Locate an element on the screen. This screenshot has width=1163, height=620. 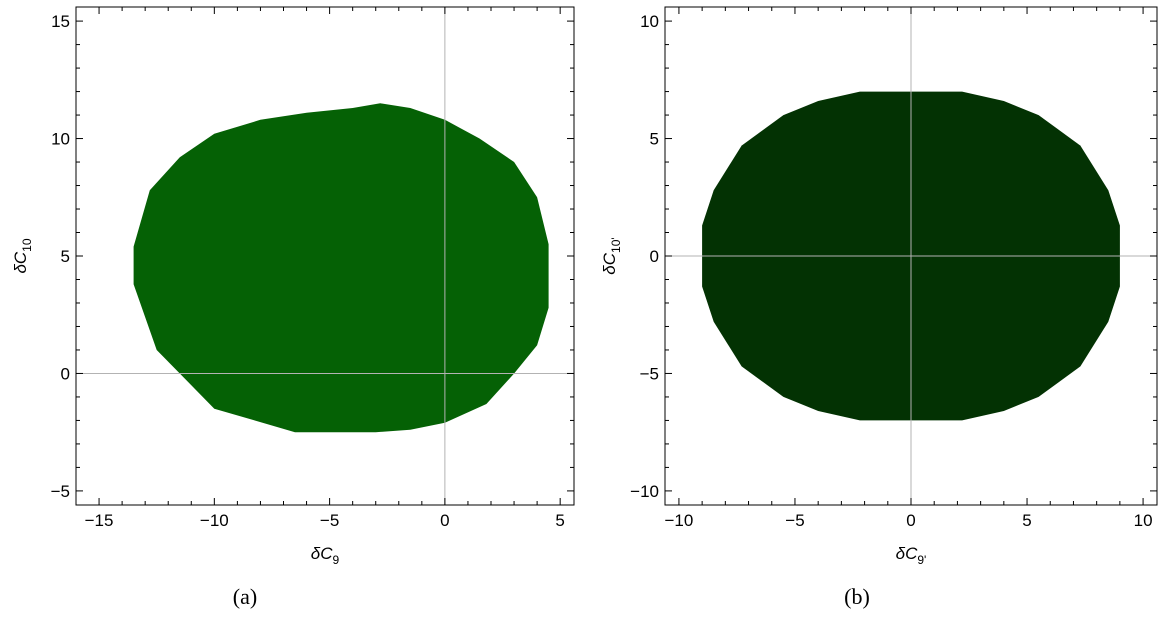
panel-caption: (a) is located at coordinates (245, 596).